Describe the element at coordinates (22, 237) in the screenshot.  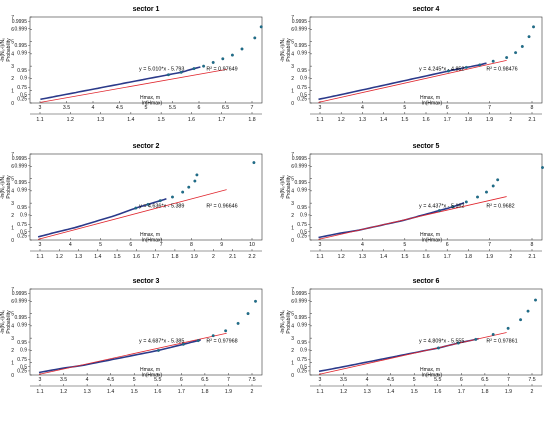
I see `prob-tick-label: 0.25` at that location.